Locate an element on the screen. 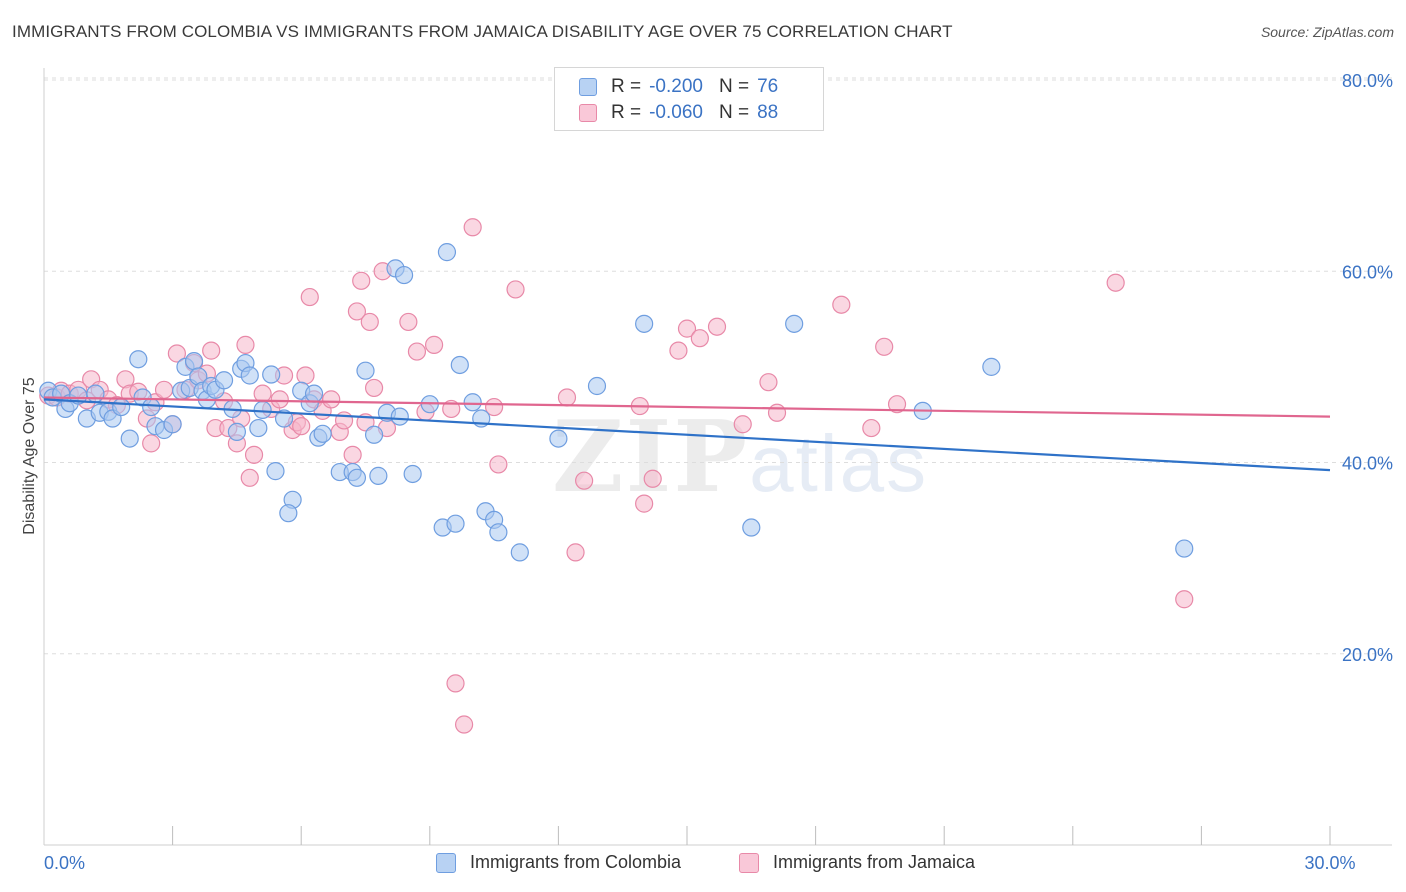 Image resolution: width=1406 pixels, height=892 pixels. legend-r-value: -0.060 is located at coordinates (676, 112).